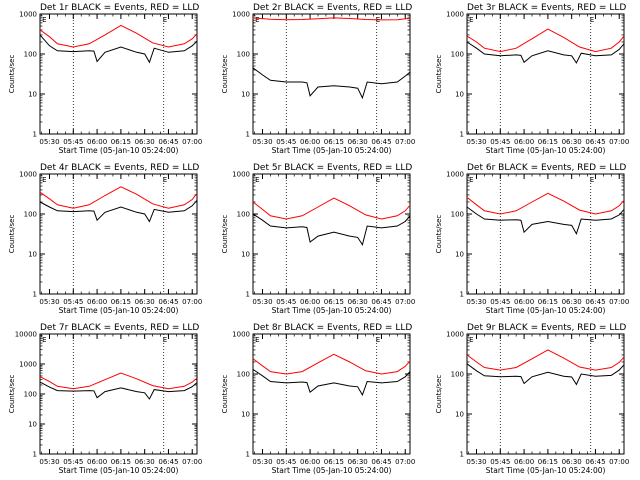  Describe the element at coordinates (546, 328) in the screenshot. I see `chart-title: Det 9r BLACK = Events, RED = LLD` at that location.